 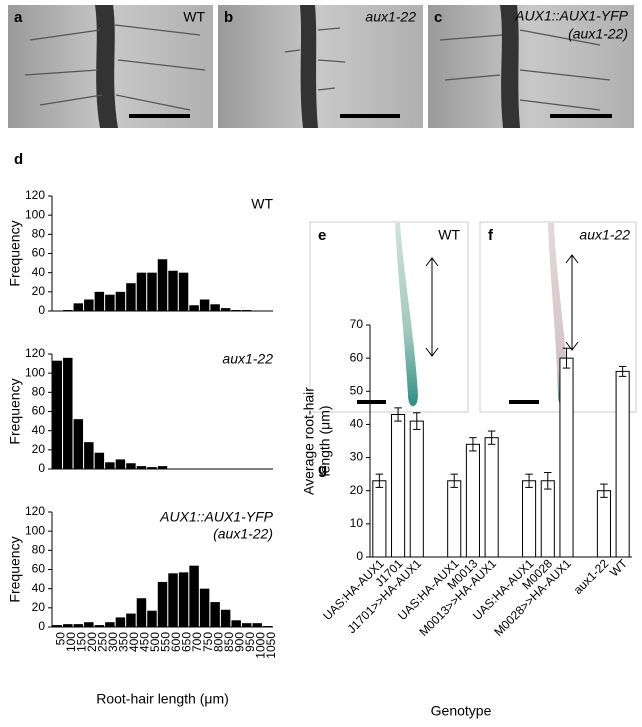 What do you see at coordinates (81, 642) in the screenshot?
I see `x-tick-label: 150` at bounding box center [81, 642].